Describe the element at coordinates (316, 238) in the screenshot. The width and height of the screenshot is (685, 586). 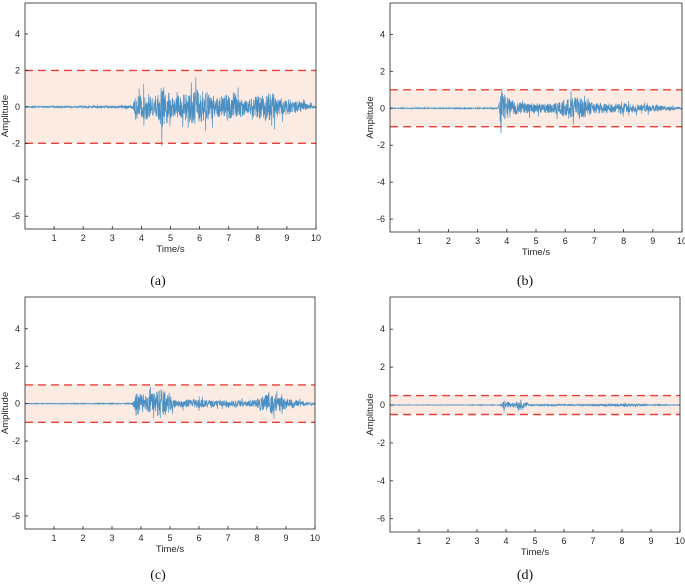
I see `x-tick-label-a: 10` at that location.